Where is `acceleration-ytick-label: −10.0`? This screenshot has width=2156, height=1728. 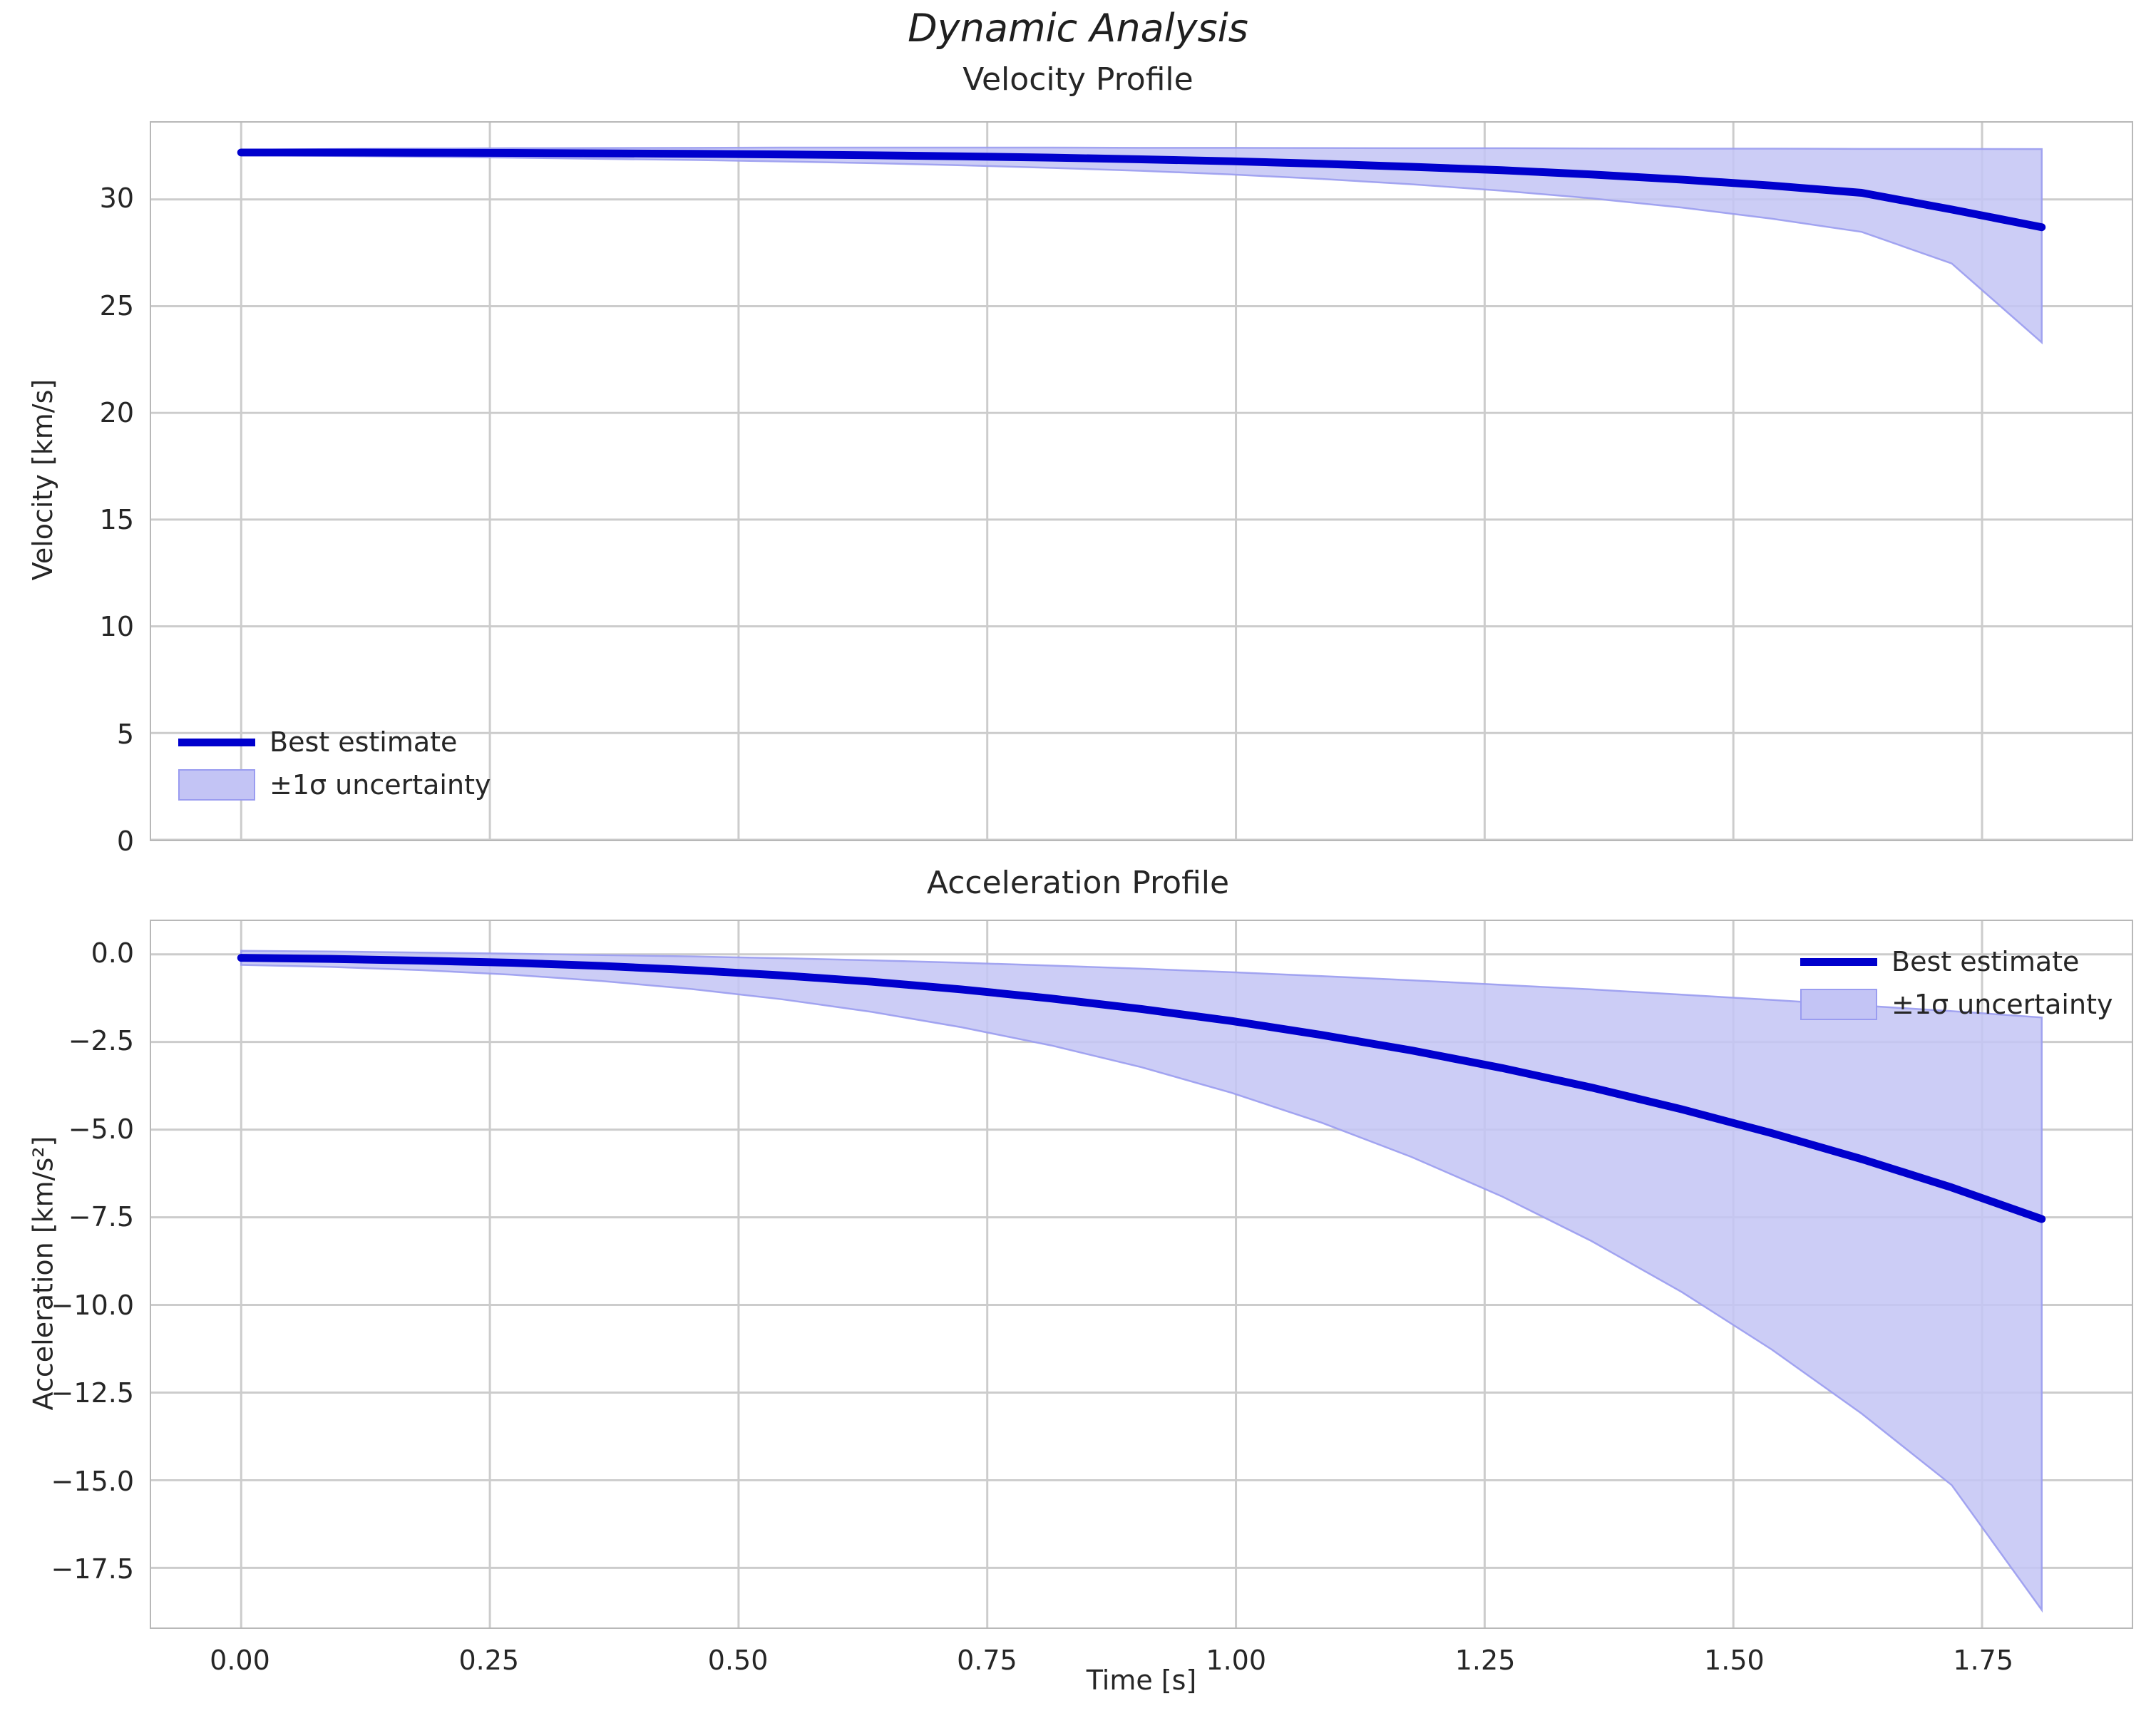
acceleration-ytick-label: −10.0 is located at coordinates (92, 1305).